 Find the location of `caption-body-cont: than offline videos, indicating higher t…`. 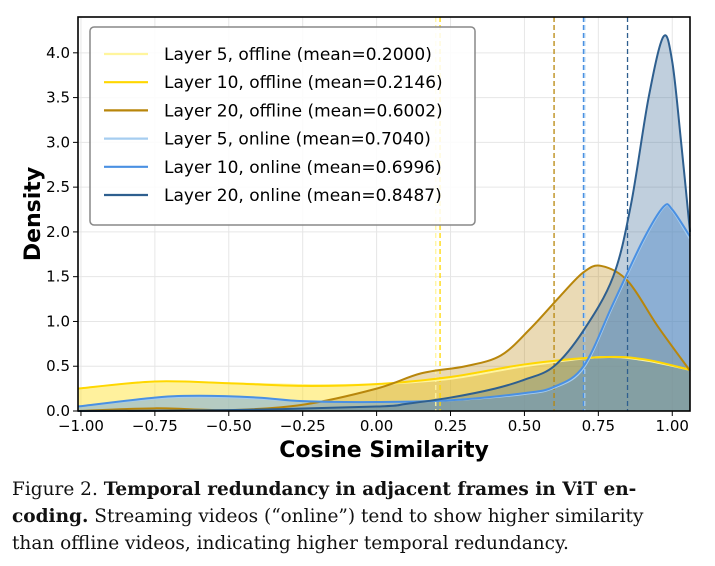

caption-body-cont: than offline videos, indicating higher t… is located at coordinates (290, 543).